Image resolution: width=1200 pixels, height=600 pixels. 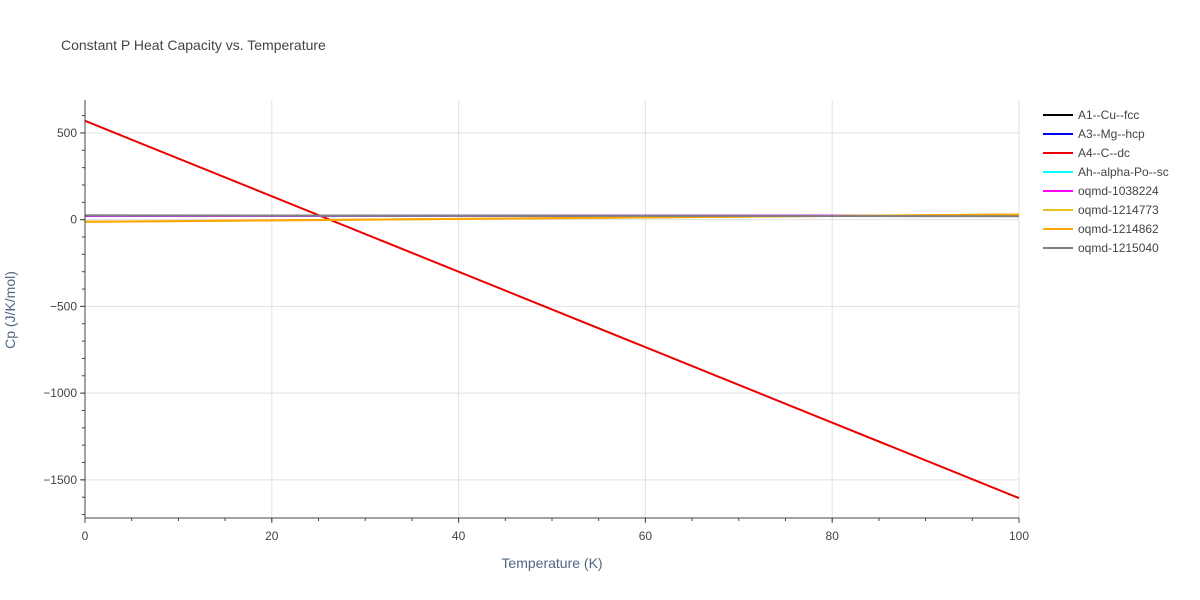 What do you see at coordinates (555, 530) in the screenshot?
I see `x-ticks: 0 20 40 60 80 100` at bounding box center [555, 530].